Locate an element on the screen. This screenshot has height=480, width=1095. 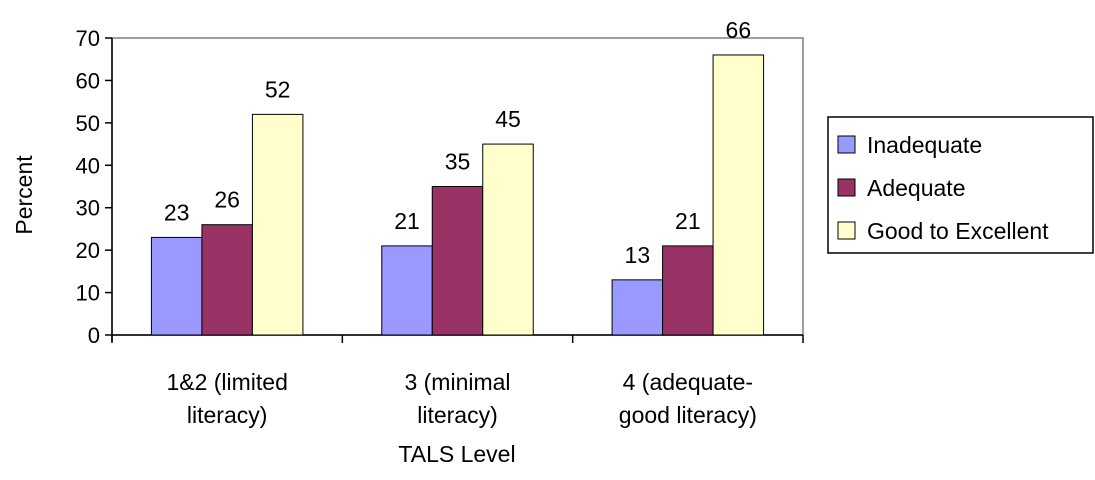
y-tick-label: 40 is located at coordinates (88, 165).